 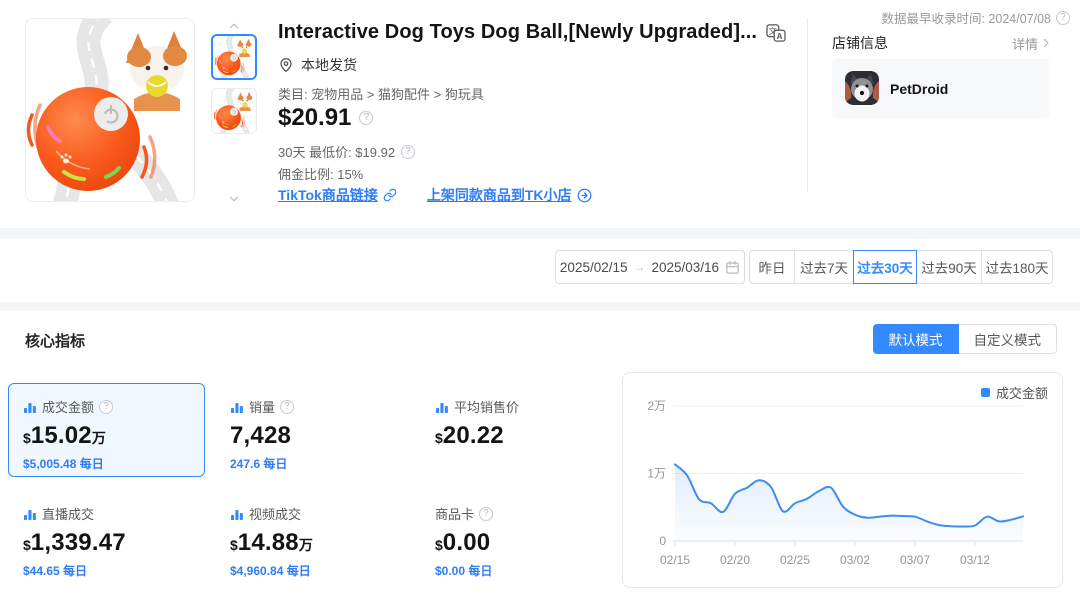 I want to click on shipping-label: 本地发货, so click(x=329, y=65).